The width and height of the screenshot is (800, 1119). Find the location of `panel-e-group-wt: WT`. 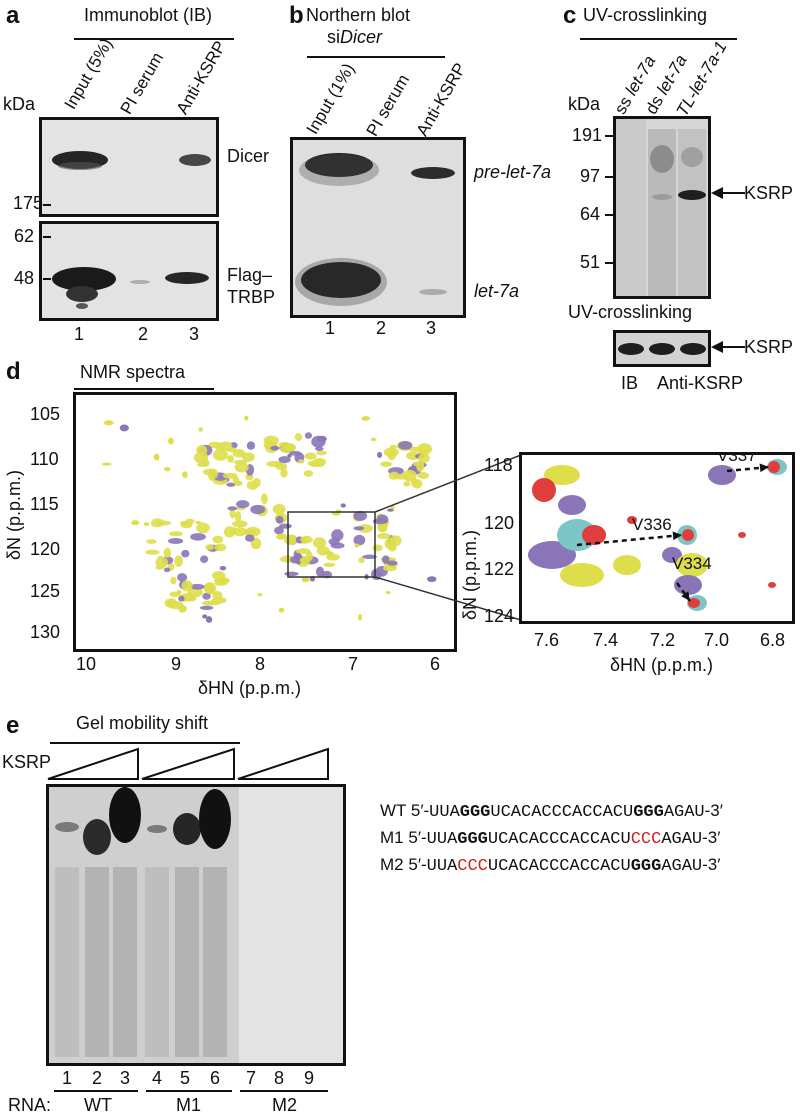

panel-e-group-wt: WT is located at coordinates (98, 1105).